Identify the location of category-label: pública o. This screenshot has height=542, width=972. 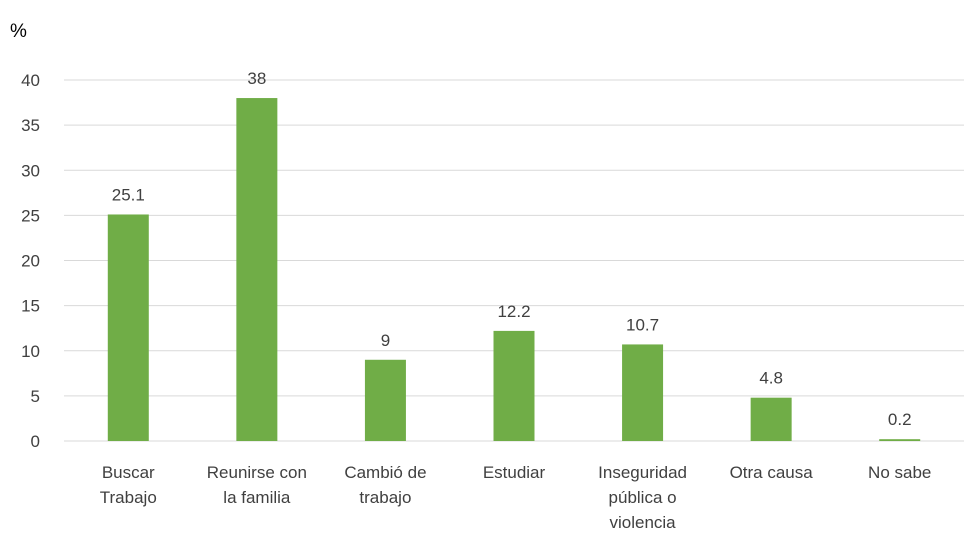
(643, 497).